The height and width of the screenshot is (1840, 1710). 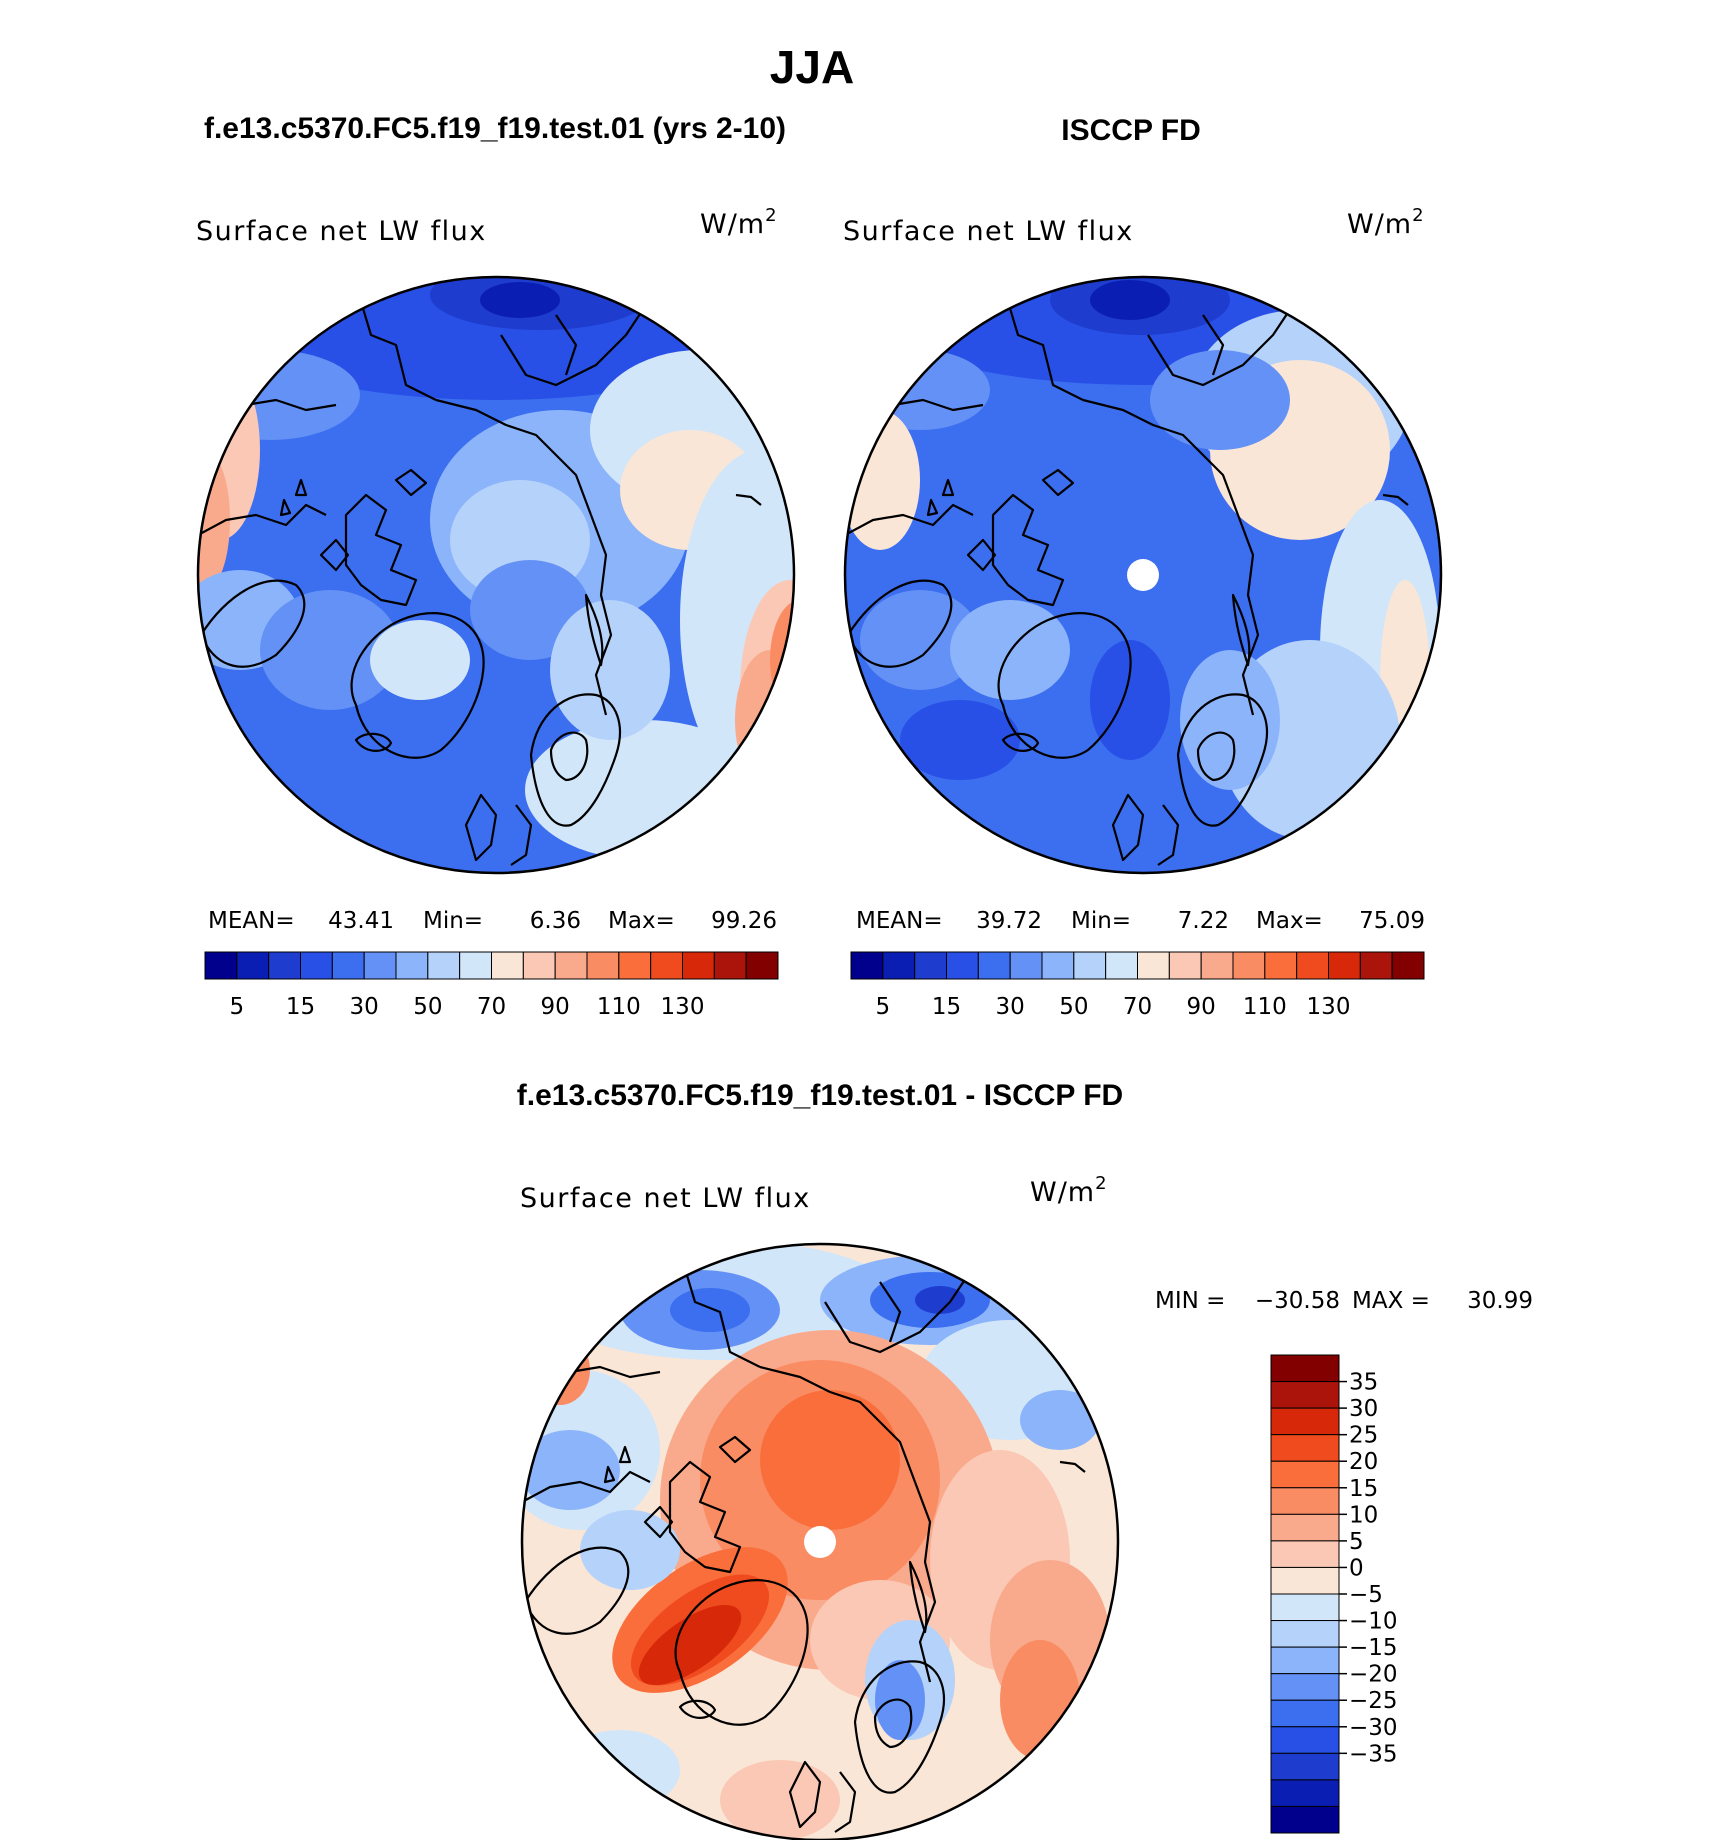 I want to click on obs-pole-hole, so click(x=1143, y=575).